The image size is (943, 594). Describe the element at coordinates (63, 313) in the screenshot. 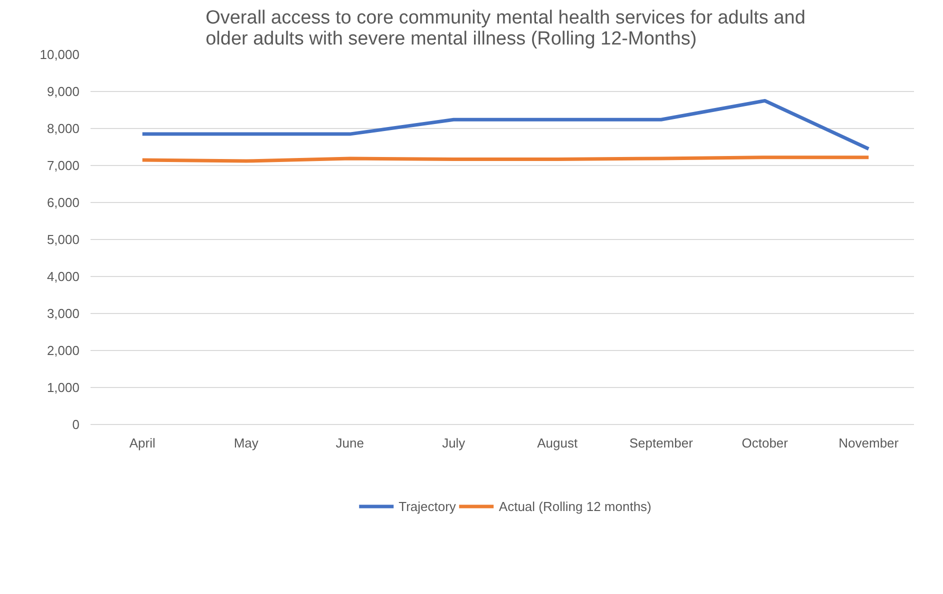

I see `y-tick-label: 3,000` at that location.